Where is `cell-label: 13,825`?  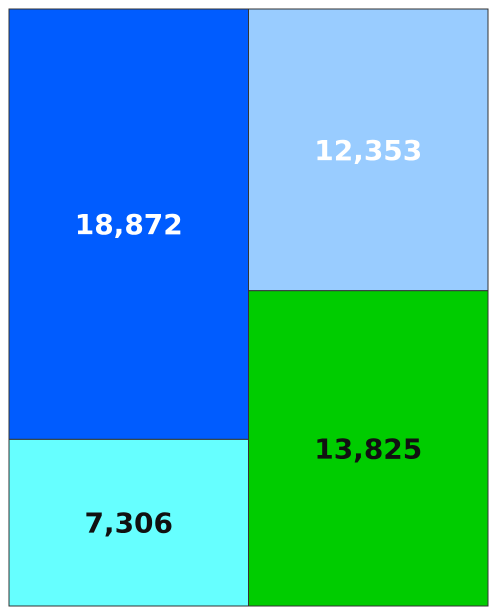
cell-label: 13,825 is located at coordinates (368, 448).